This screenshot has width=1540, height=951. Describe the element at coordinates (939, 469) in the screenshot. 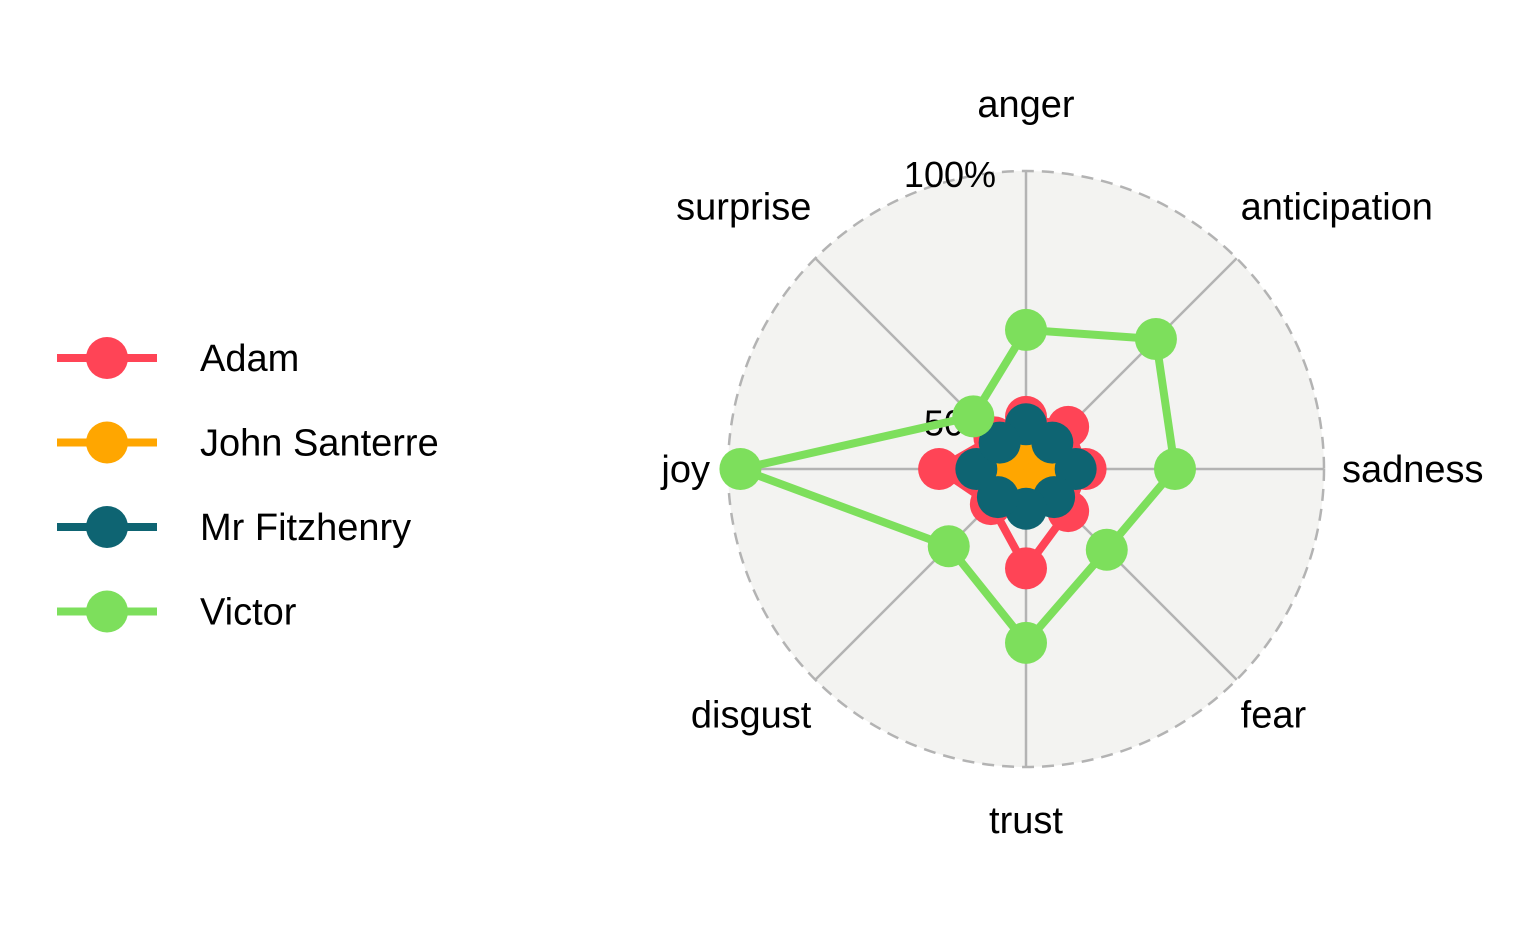

I see `data-point-adam-joy` at that location.